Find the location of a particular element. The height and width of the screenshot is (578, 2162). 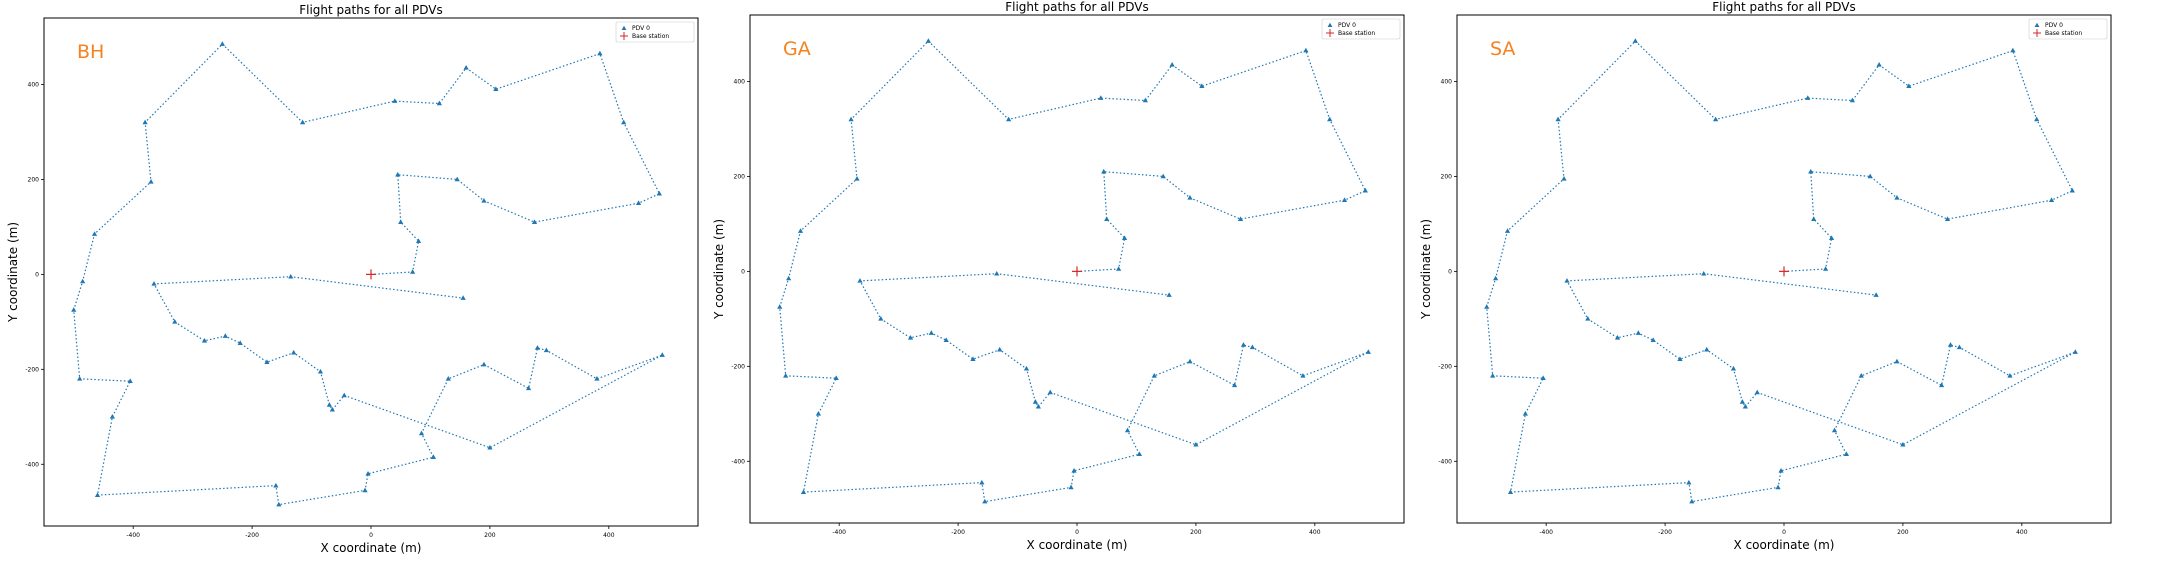

x-tick-label: 400 is located at coordinates (2022, 532).